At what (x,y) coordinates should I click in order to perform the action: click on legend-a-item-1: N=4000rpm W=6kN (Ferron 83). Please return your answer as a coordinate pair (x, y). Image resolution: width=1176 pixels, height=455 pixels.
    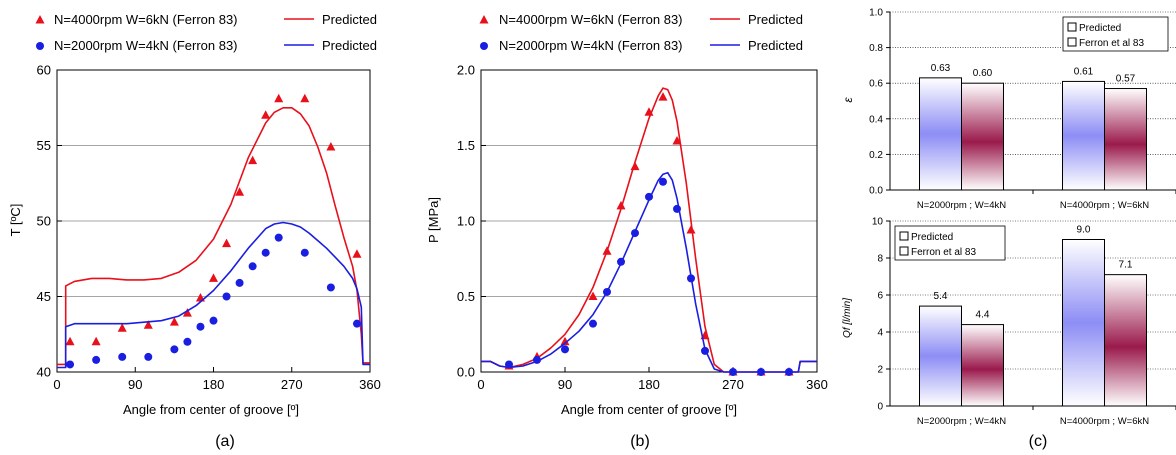
    Looking at the image, I should click on (146, 19).